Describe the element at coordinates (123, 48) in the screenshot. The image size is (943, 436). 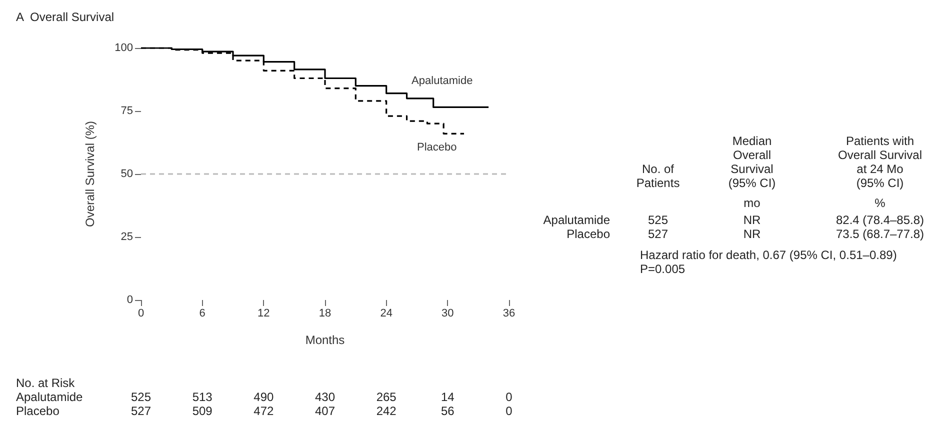
I see `y-tick-label: 100` at that location.